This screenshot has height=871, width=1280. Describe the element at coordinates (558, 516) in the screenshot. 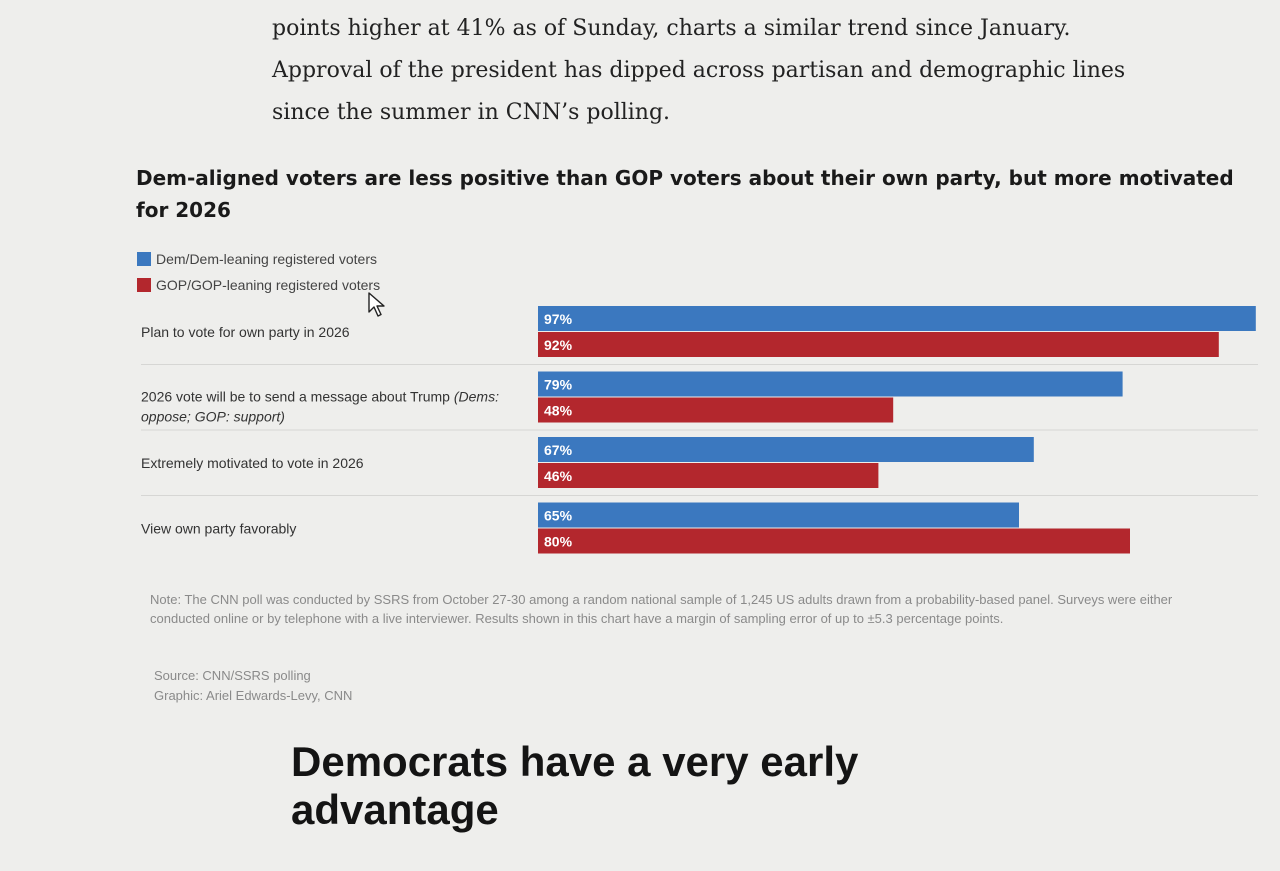

I see `bar-value-label: 65%` at that location.